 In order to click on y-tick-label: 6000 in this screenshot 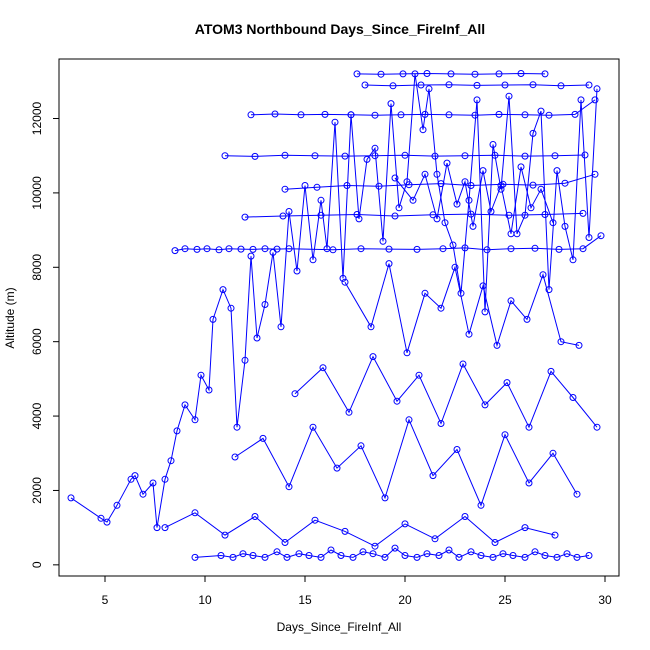, I will do `click(37, 341)`.